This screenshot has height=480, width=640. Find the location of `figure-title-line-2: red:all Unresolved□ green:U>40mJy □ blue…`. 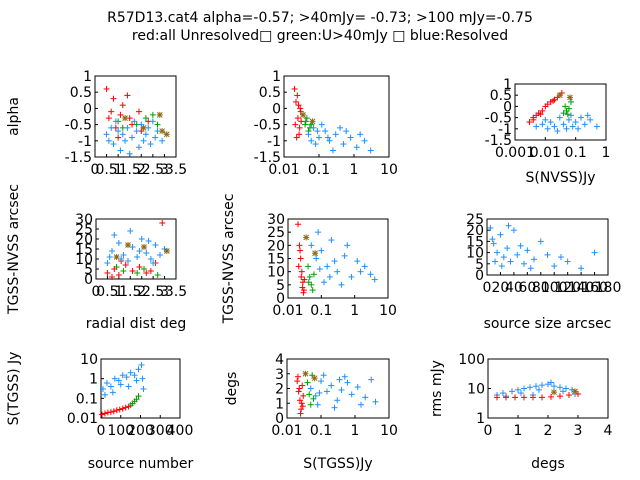

figure-title-line-2: red:all Unresolved□ green:U>40mJy □ blue… is located at coordinates (320, 36).